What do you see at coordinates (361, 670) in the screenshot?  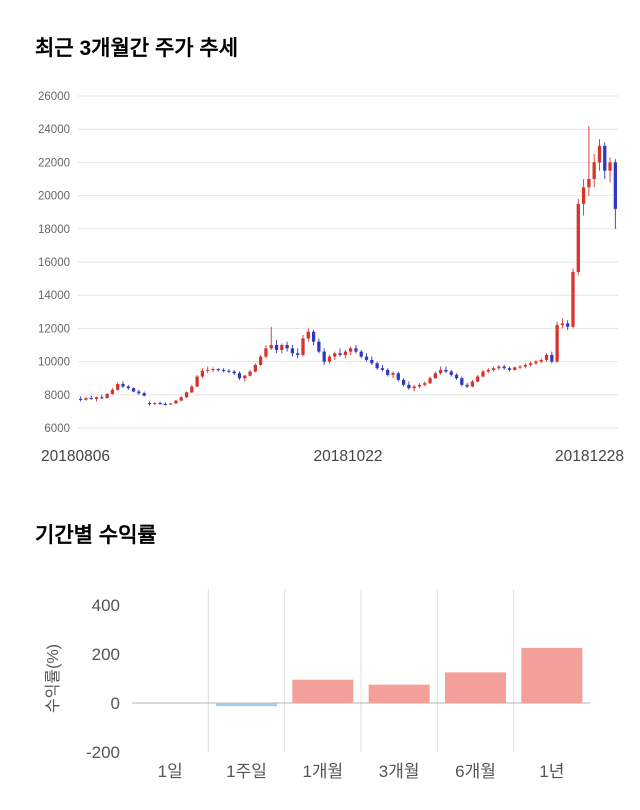 I see `grid` at bounding box center [361, 670].